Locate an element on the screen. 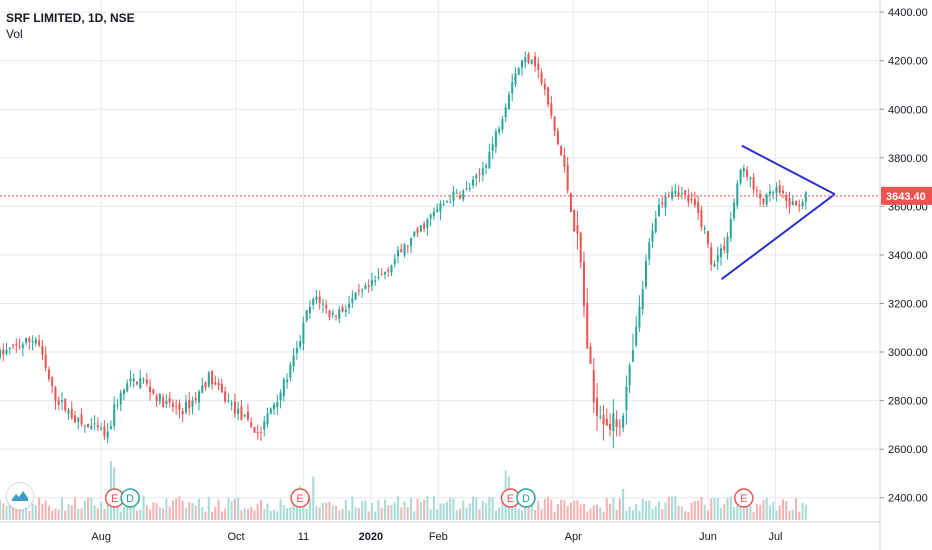  x-tick-label: Jul is located at coordinates (775, 537).